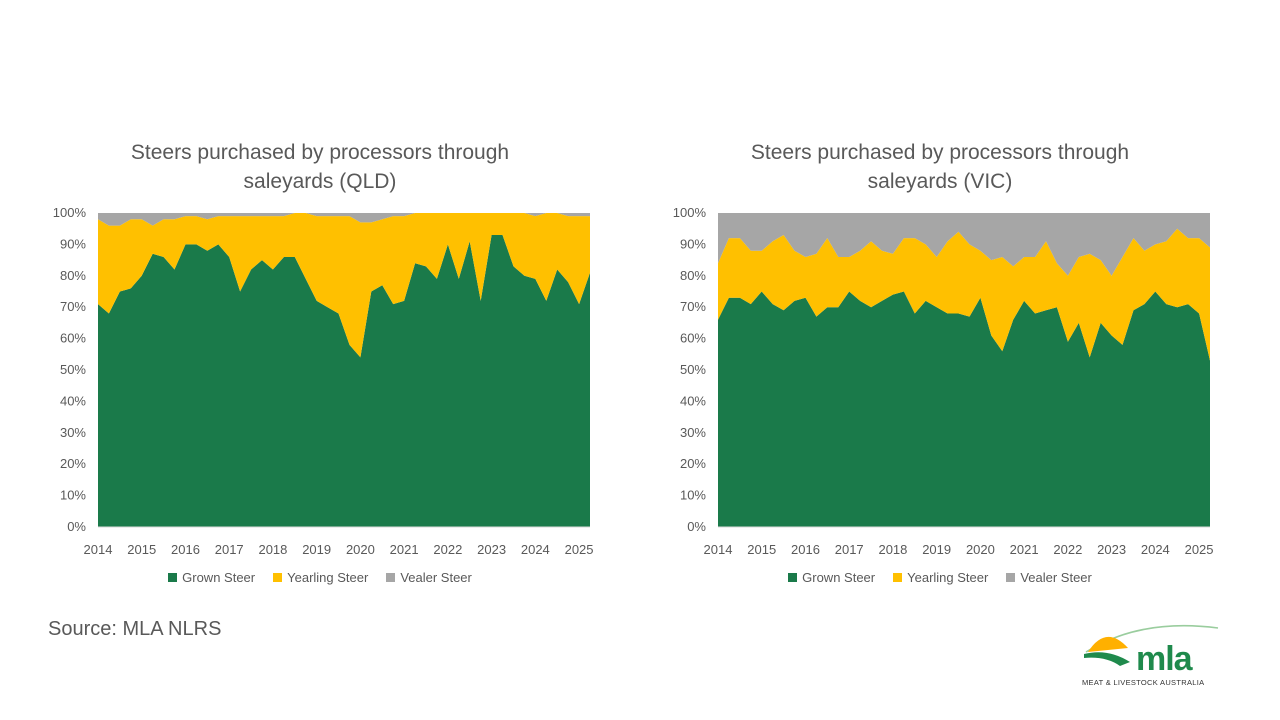  I want to click on x-tick-label-vic: 2021, so click(1024, 549).